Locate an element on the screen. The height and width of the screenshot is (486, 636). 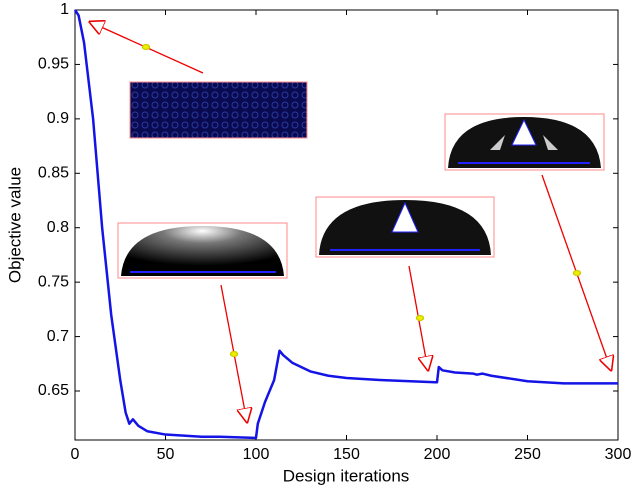
x-tick-label: 250 is located at coordinates (527, 454).